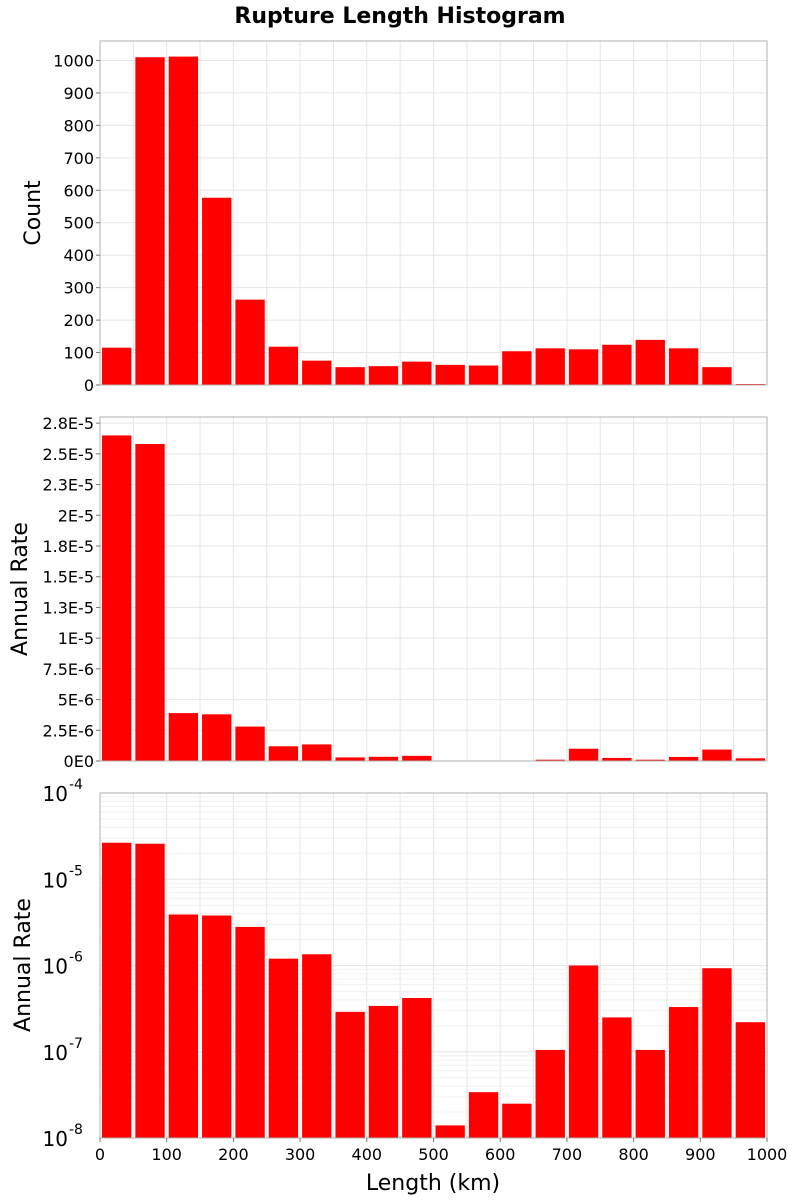 Image resolution: width=800 pixels, height=1200 pixels. Describe the element at coordinates (76, 1044) in the screenshot. I see `y-tick-exponent: -7` at that location.